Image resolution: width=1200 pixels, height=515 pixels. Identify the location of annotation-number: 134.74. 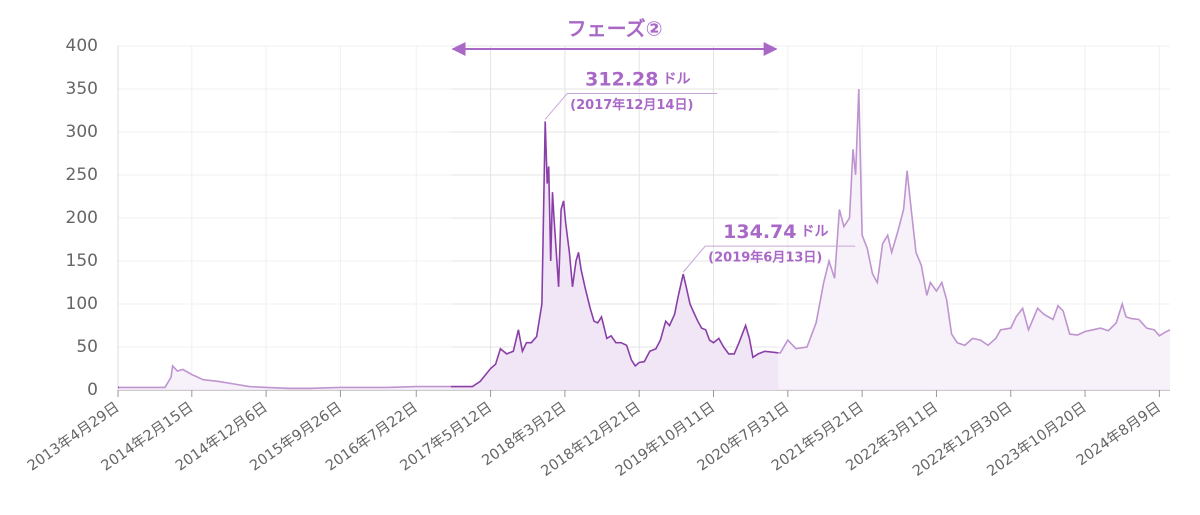
(759, 232).